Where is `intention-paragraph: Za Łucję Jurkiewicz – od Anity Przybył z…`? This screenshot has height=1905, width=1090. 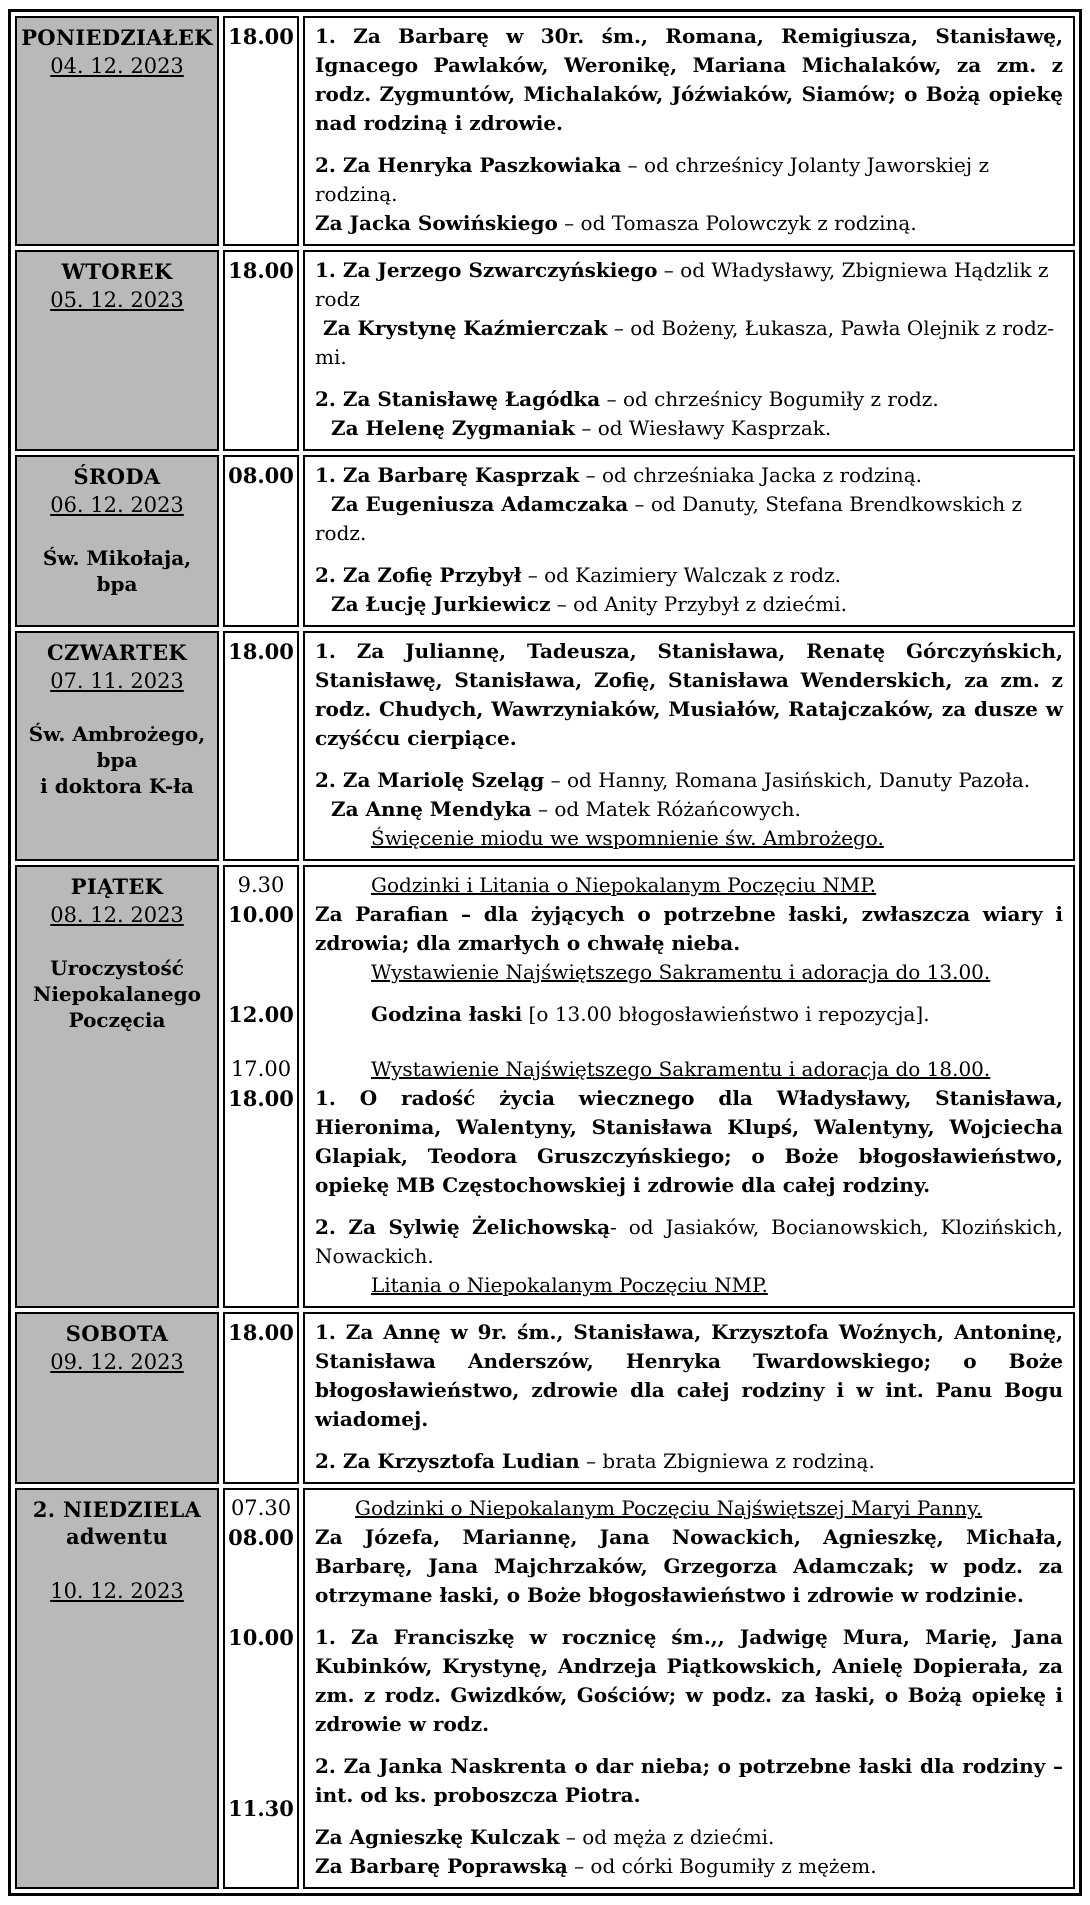
intention-paragraph: Za Łucję Jurkiewicz – od Anity Przybył z… is located at coordinates (689, 604).